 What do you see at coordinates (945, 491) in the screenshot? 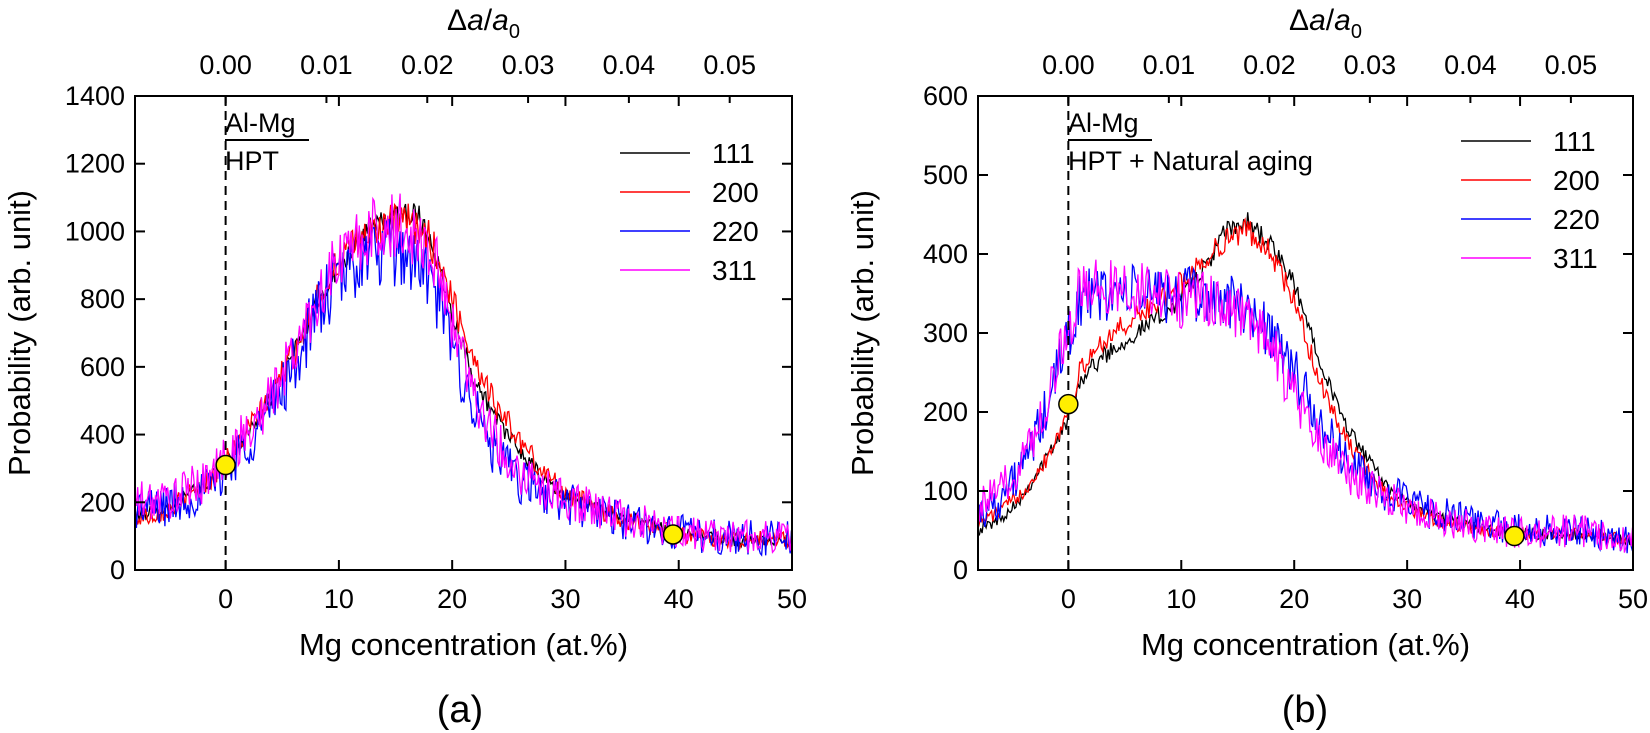
I see `y-tick-label: 100` at bounding box center [945, 491].